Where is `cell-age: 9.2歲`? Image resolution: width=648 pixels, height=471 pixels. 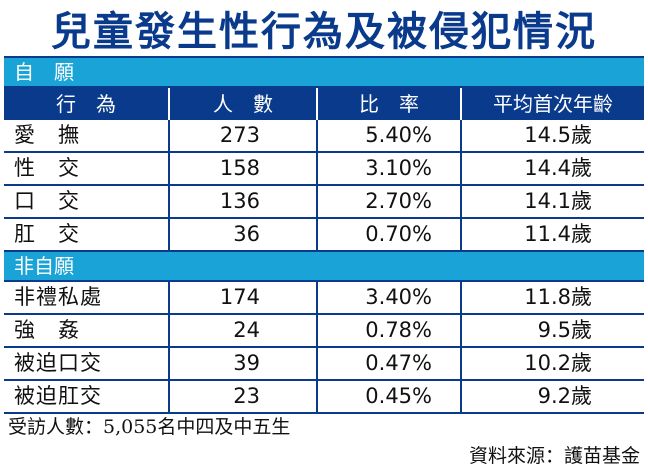 cell-age: 9.2歲 is located at coordinates (564, 396).